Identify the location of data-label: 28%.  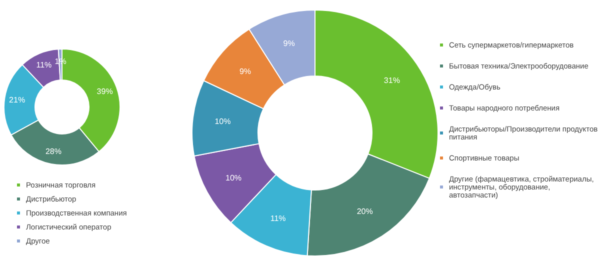
(53, 151).